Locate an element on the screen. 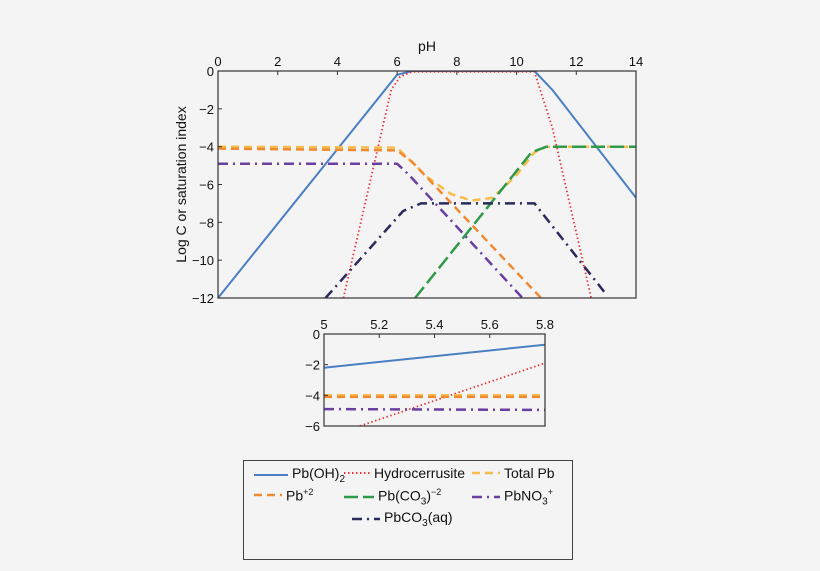 Image resolution: width=820 pixels, height=571 pixels. legend-label: PbCO3(aq) is located at coordinates (418, 519).